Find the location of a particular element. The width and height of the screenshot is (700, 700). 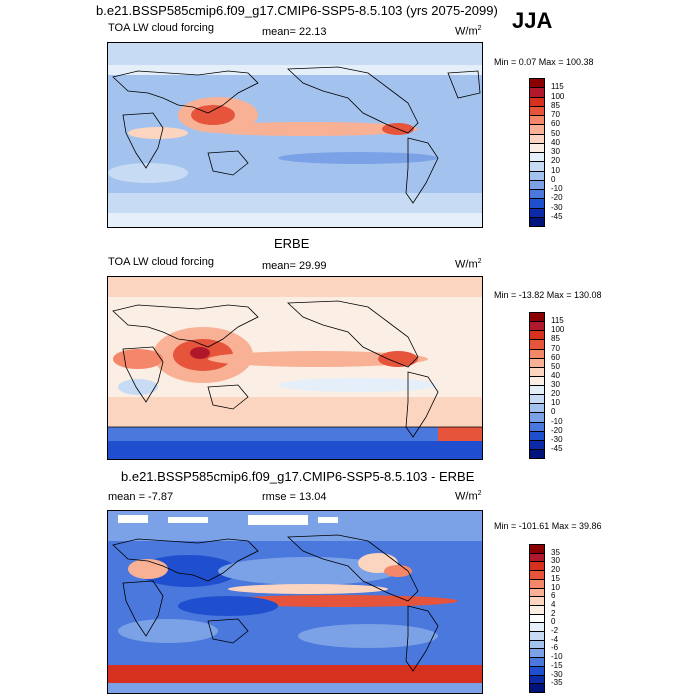

colorbar-tick-label: 6 is located at coordinates (553, 596).